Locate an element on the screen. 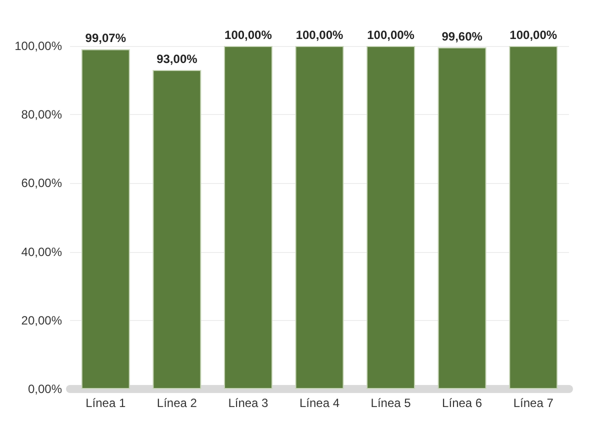  data-label: 99,07% is located at coordinates (105, 38).